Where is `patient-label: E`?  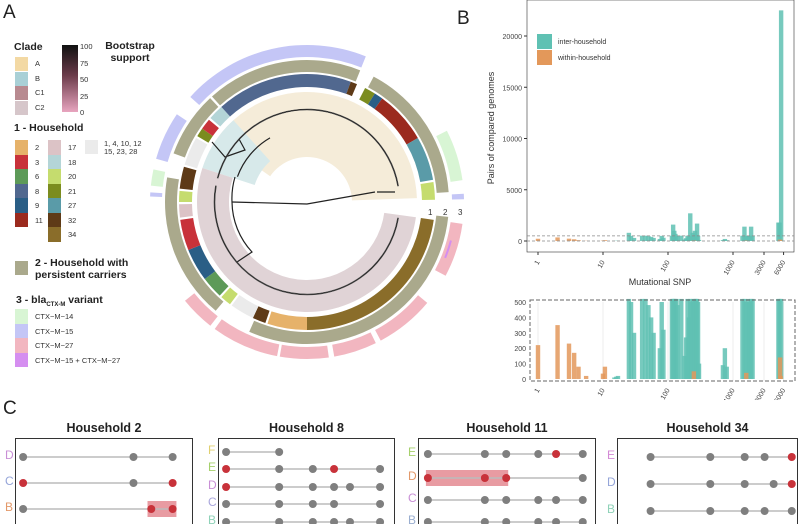 patient-label: E is located at coordinates (611, 455).